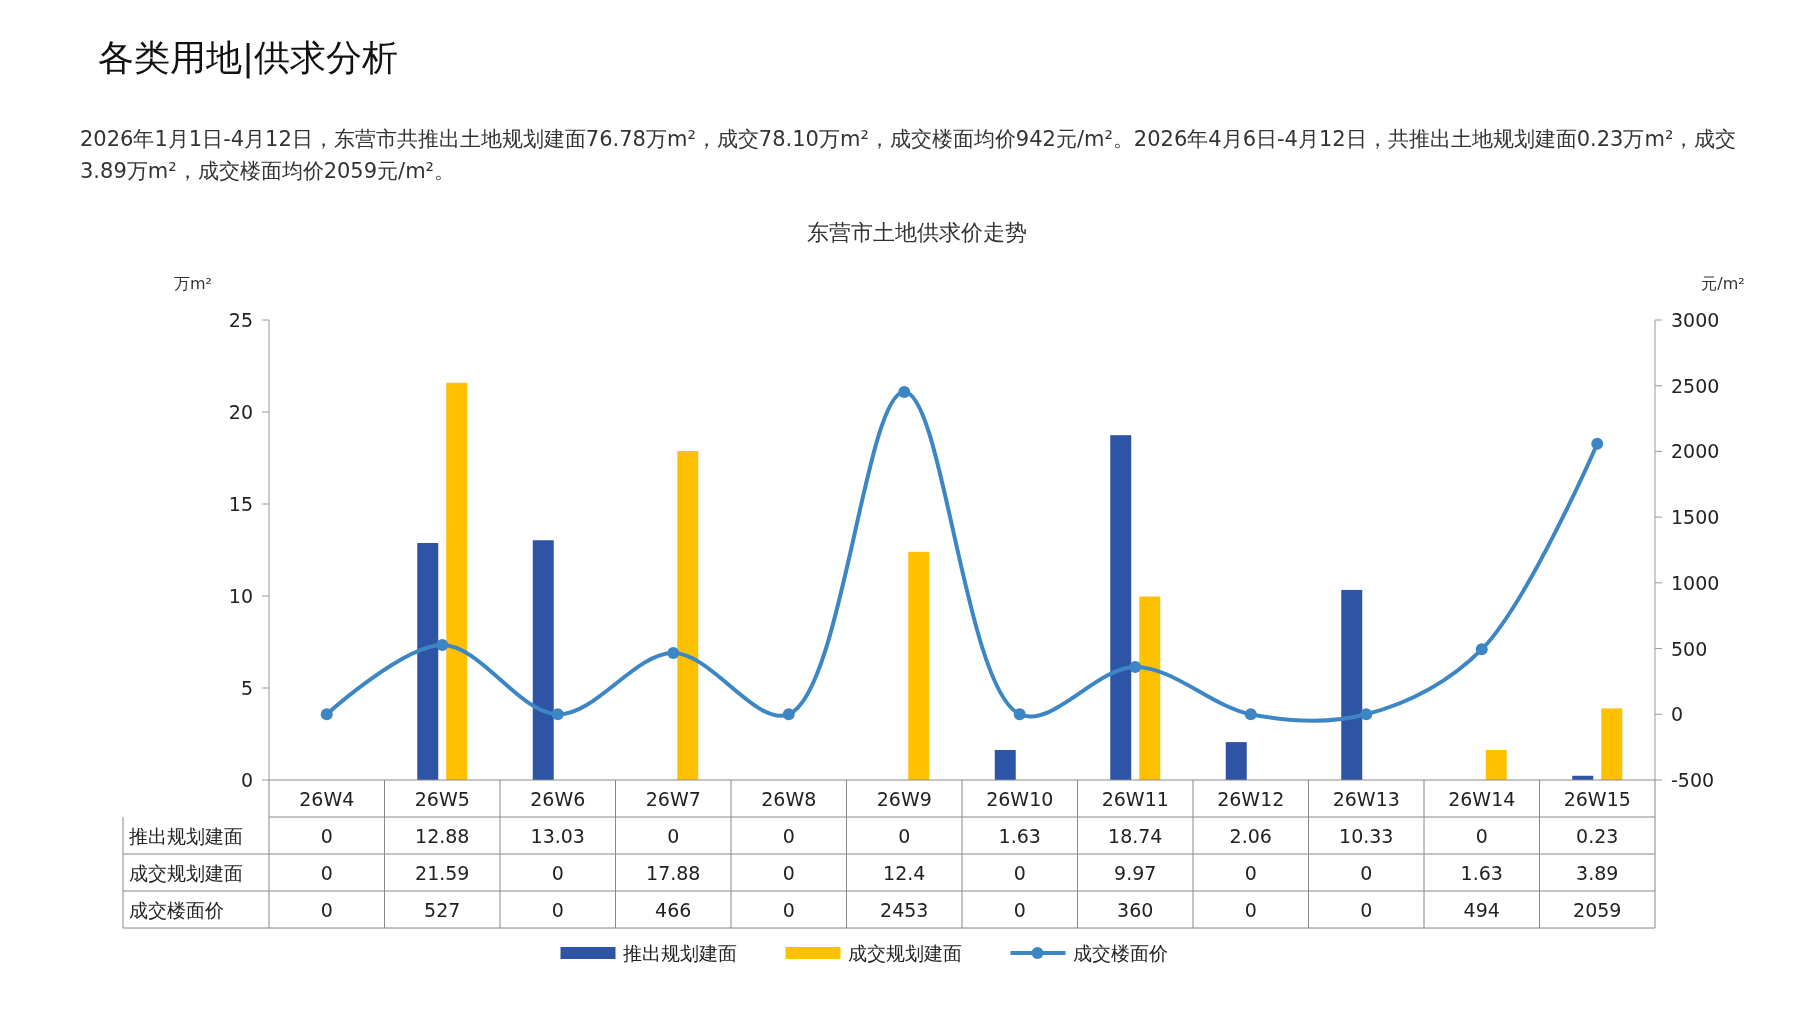 The width and height of the screenshot is (1797, 1010). Describe the element at coordinates (679, 953) in the screenshot. I see `legend-label: 推出规划建面` at that location.